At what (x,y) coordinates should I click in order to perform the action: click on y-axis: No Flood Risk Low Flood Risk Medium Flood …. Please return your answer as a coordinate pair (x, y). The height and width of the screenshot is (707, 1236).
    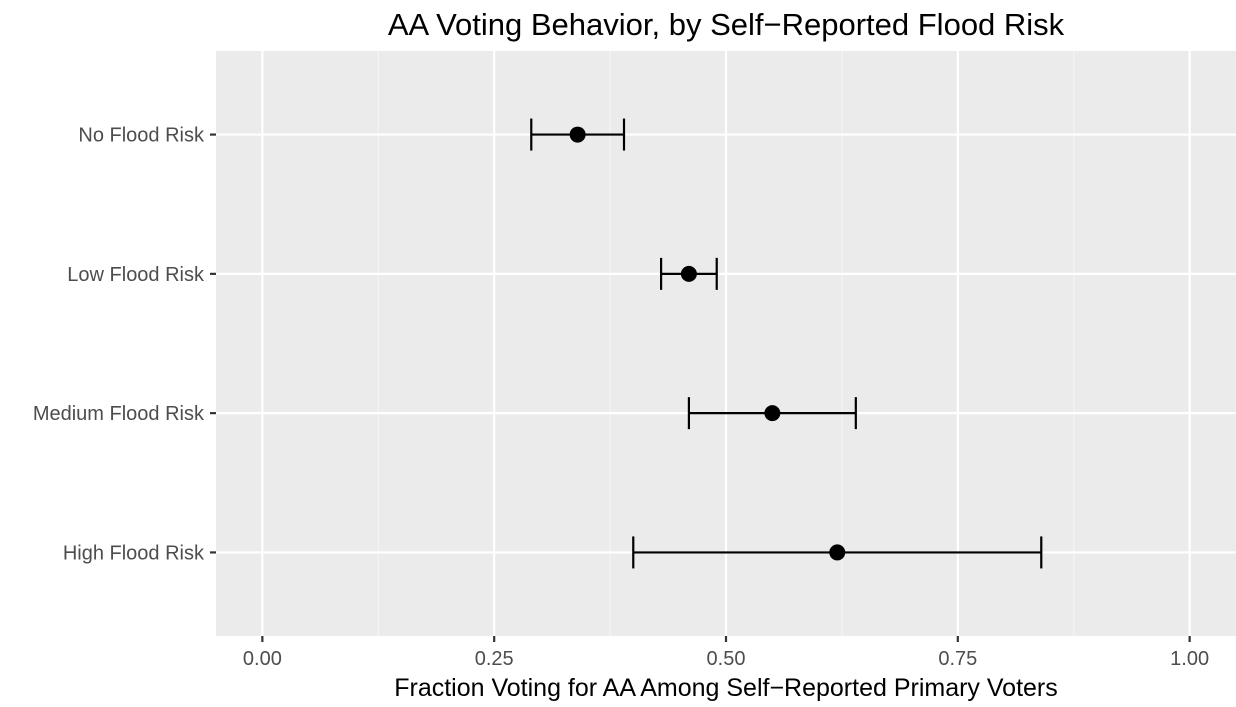
    Looking at the image, I should click on (124, 344).